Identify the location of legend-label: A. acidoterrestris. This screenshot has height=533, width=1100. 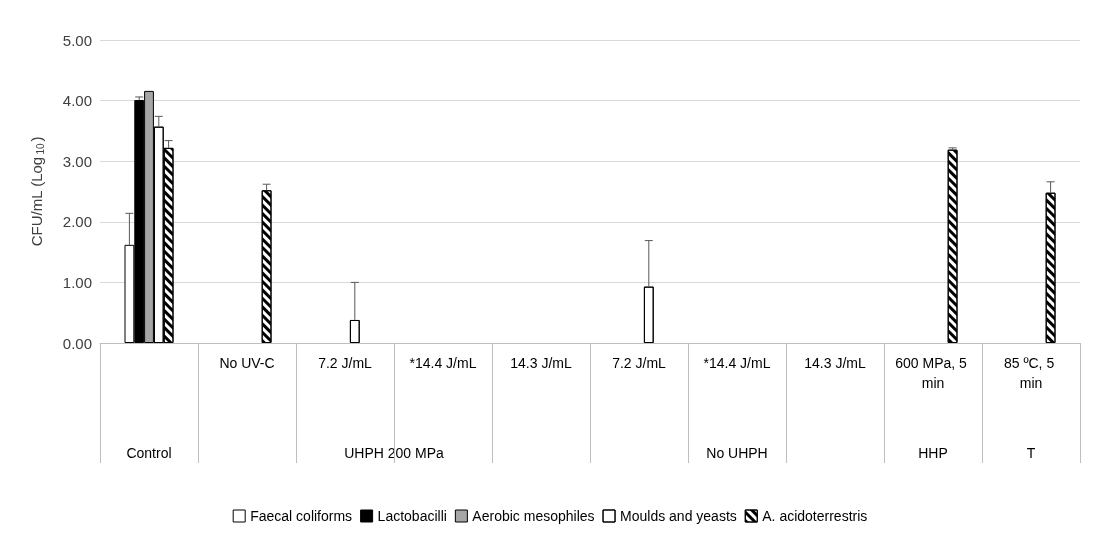
(815, 516).